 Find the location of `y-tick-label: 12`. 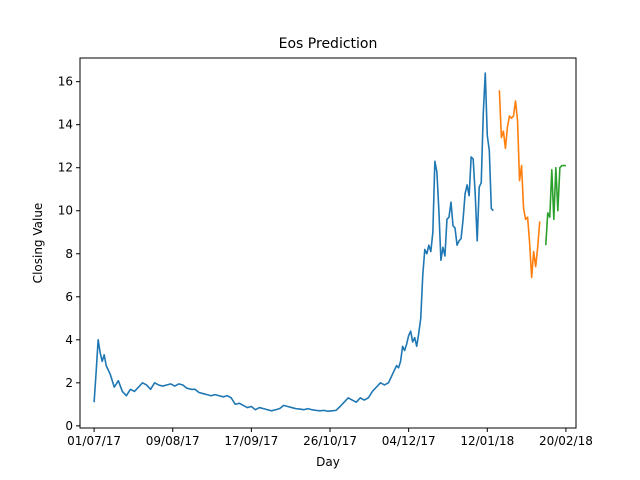

y-tick-label: 12 is located at coordinates (65, 168).